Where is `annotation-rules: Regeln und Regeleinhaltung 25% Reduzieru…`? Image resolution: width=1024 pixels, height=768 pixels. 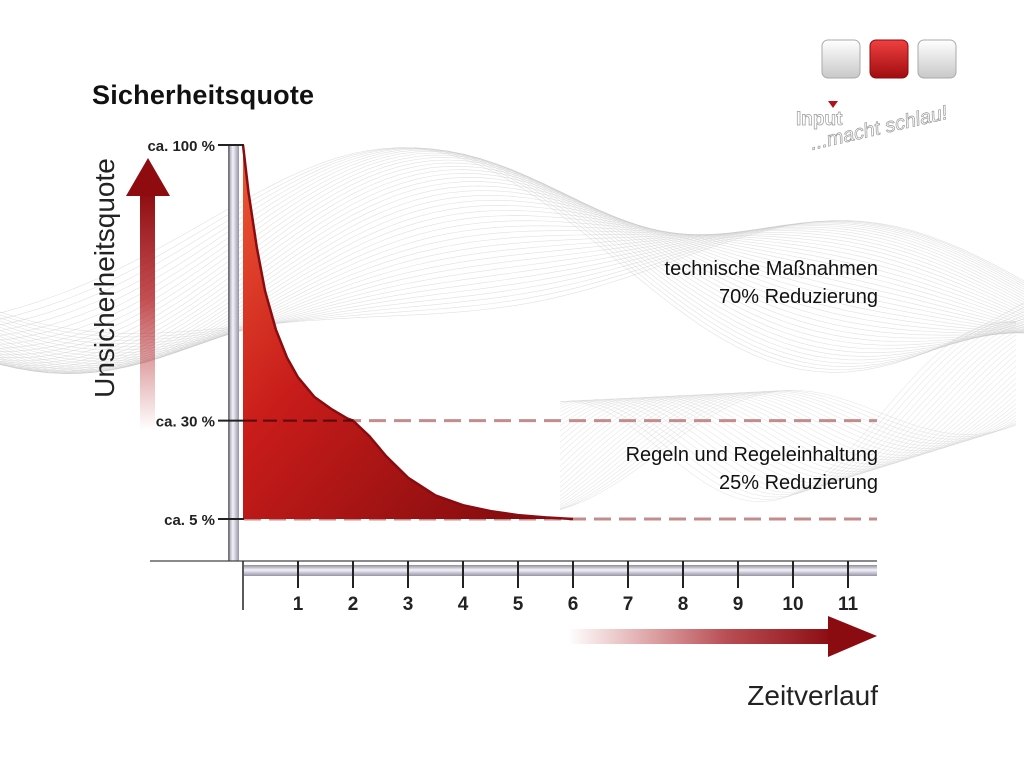
annotation-rules: Regeln und Regeleinhaltung 25% Reduzieru… is located at coordinates (752, 469).